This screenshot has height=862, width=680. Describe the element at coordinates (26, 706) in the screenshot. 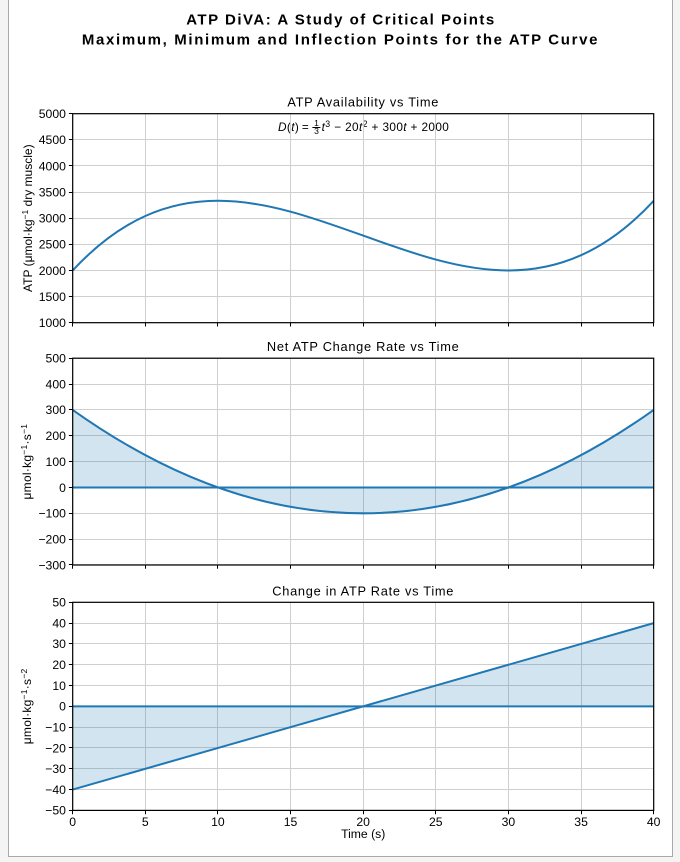

I see `svg-text: μmol·kg−1·s−2` at that location.